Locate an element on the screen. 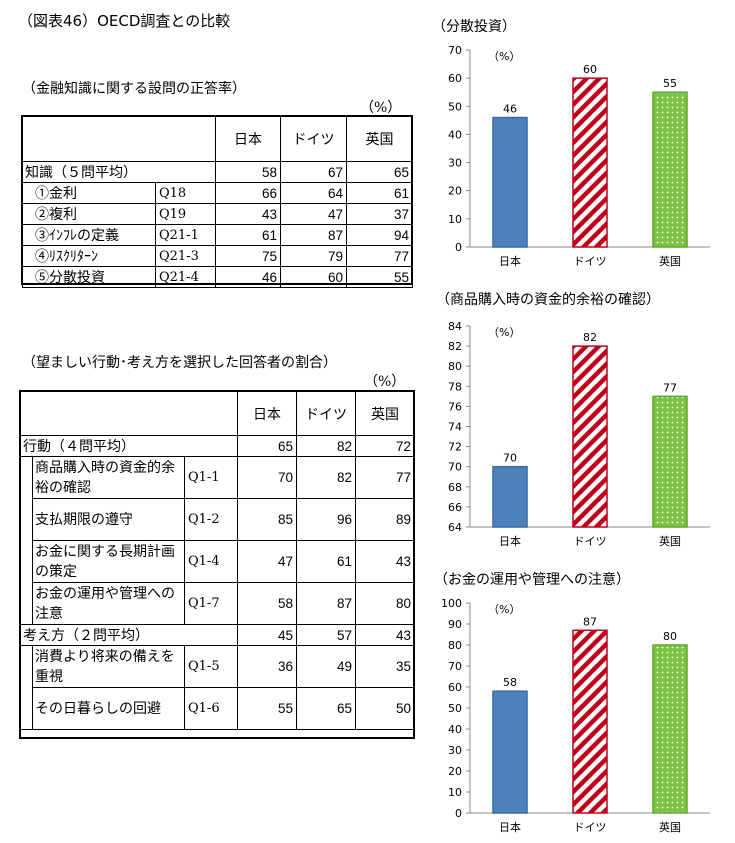 The height and width of the screenshot is (843, 735). y-tick-label: 84 is located at coordinates (455, 326).